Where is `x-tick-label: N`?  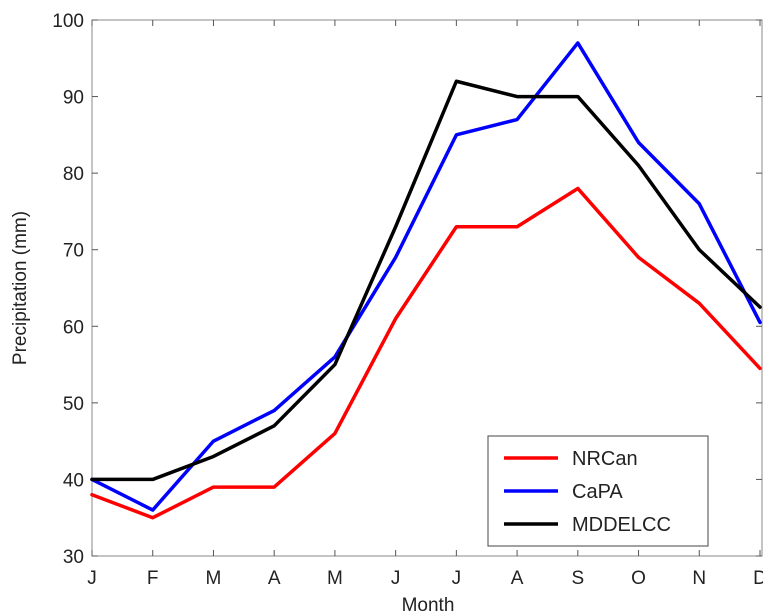
x-tick-label: N is located at coordinates (699, 578).